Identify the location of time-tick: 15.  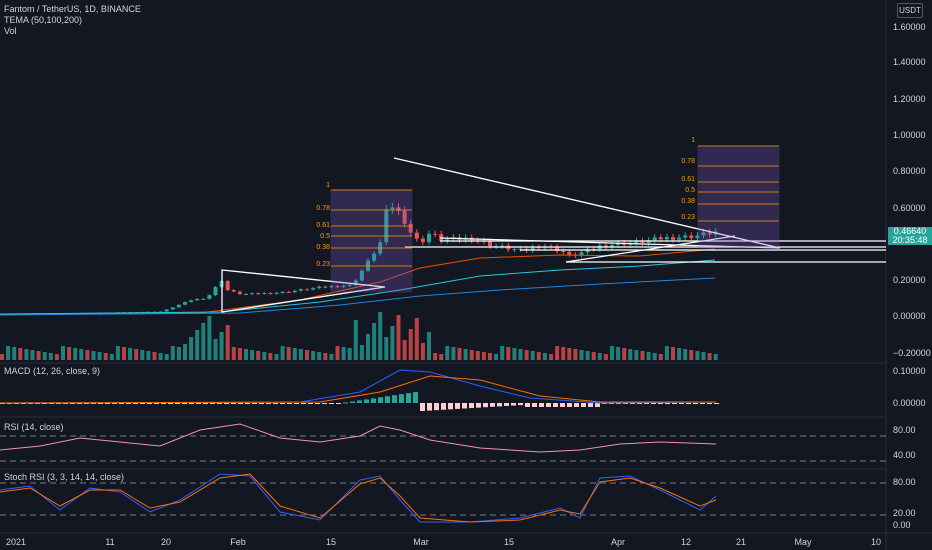
(509, 542).